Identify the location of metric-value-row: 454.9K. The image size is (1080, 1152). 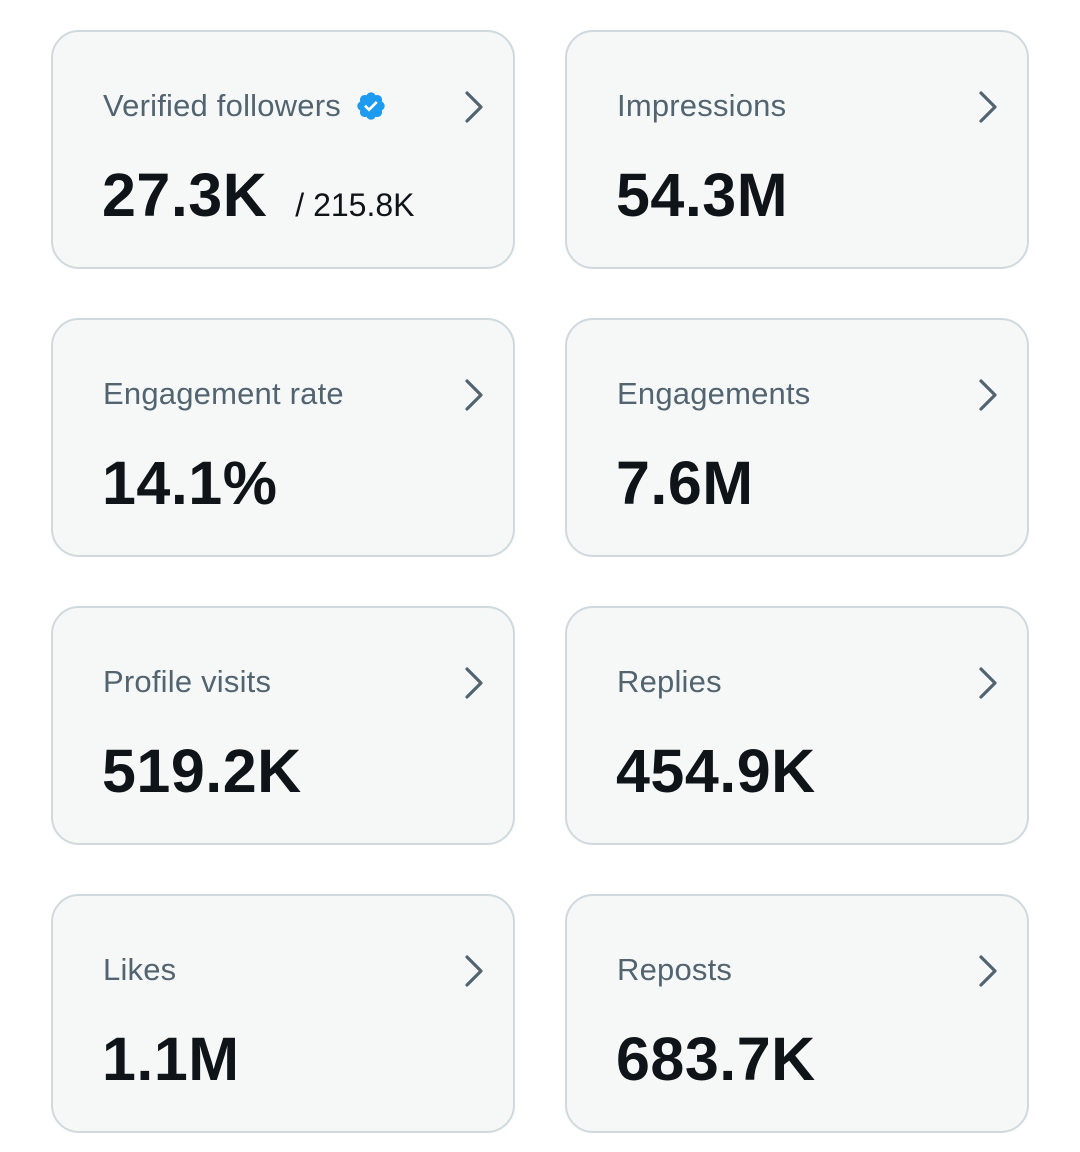
(716, 771).